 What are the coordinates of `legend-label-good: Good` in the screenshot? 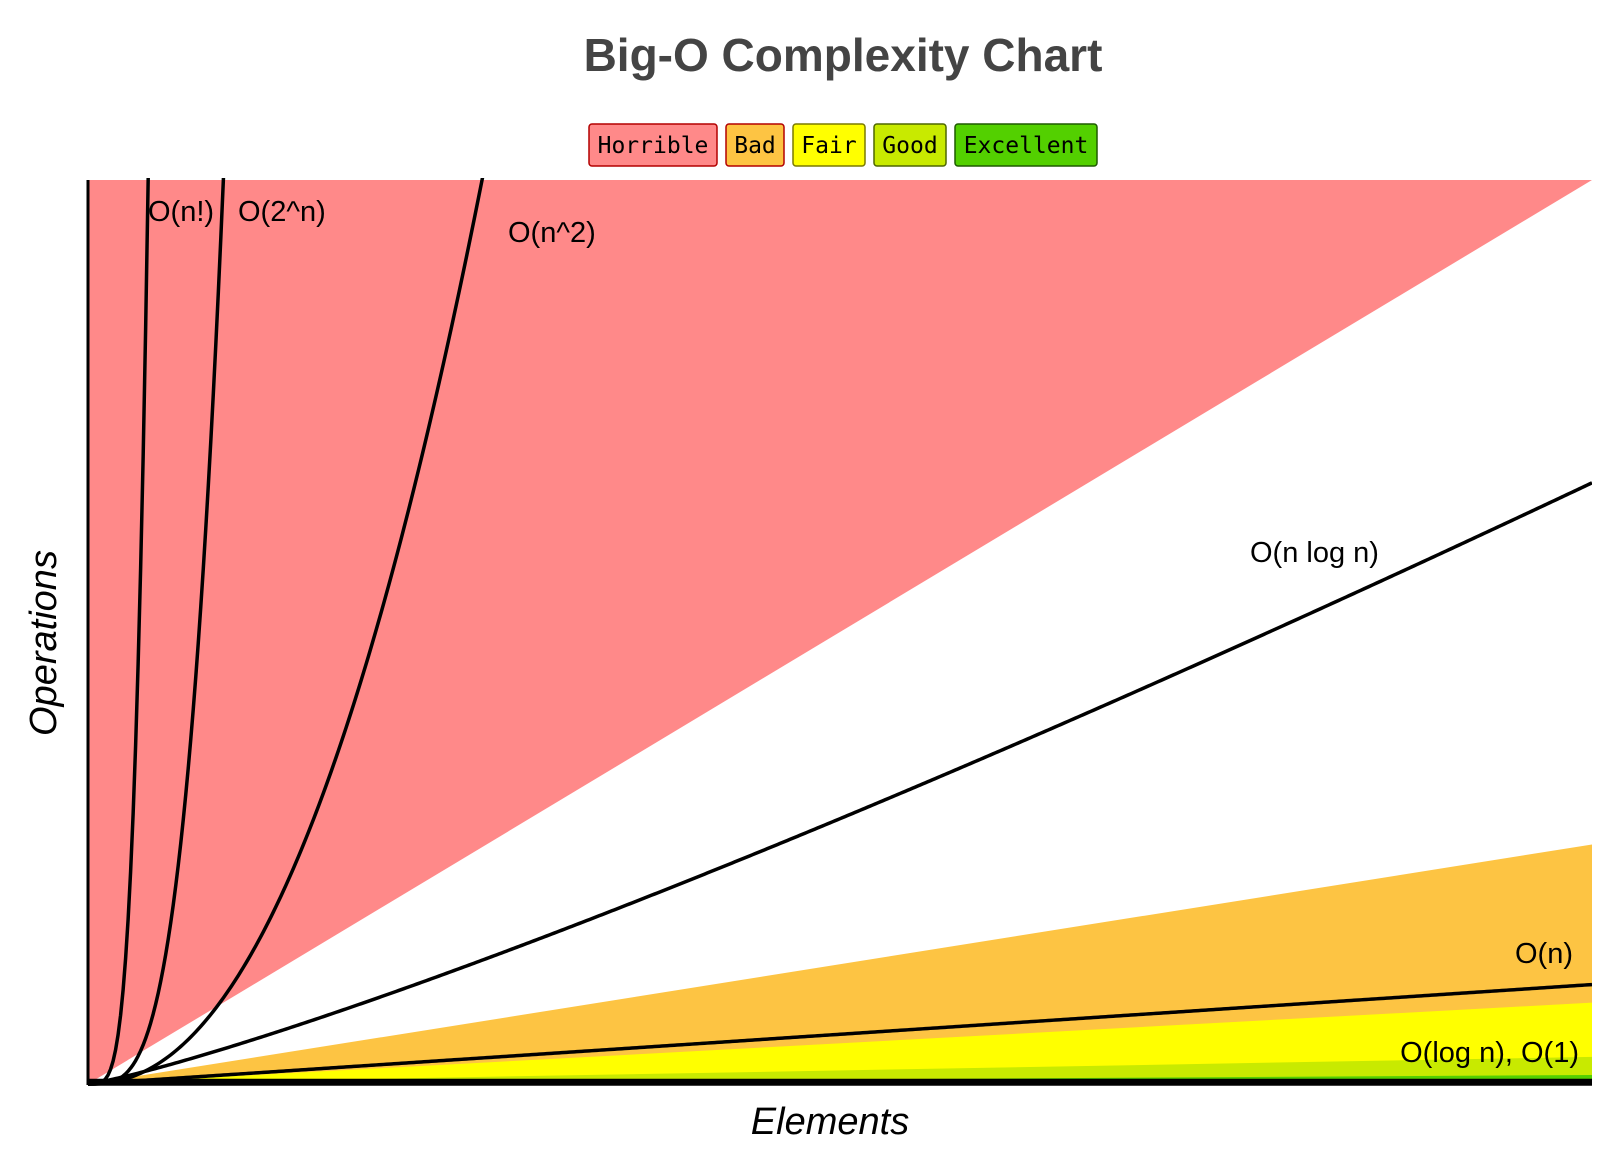 It's located at (909, 146).